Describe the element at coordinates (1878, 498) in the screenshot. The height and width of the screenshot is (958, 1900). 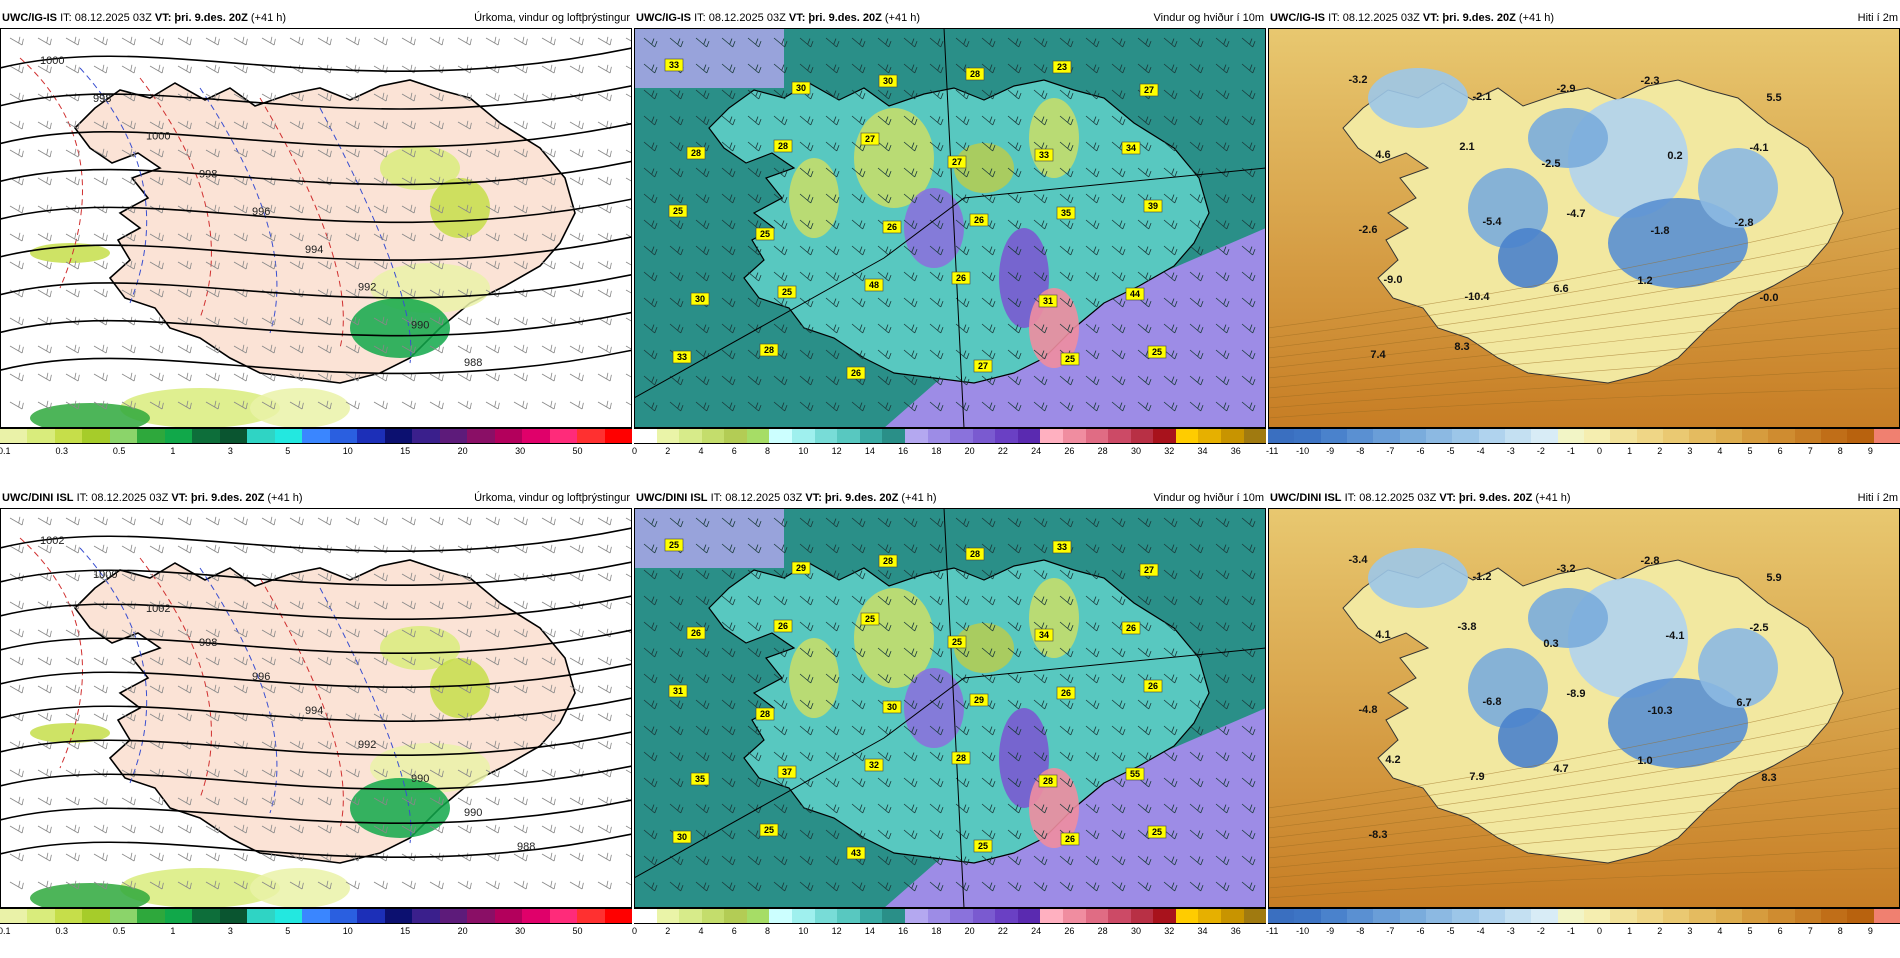
I see `panel-title: Hiti í 2m` at that location.